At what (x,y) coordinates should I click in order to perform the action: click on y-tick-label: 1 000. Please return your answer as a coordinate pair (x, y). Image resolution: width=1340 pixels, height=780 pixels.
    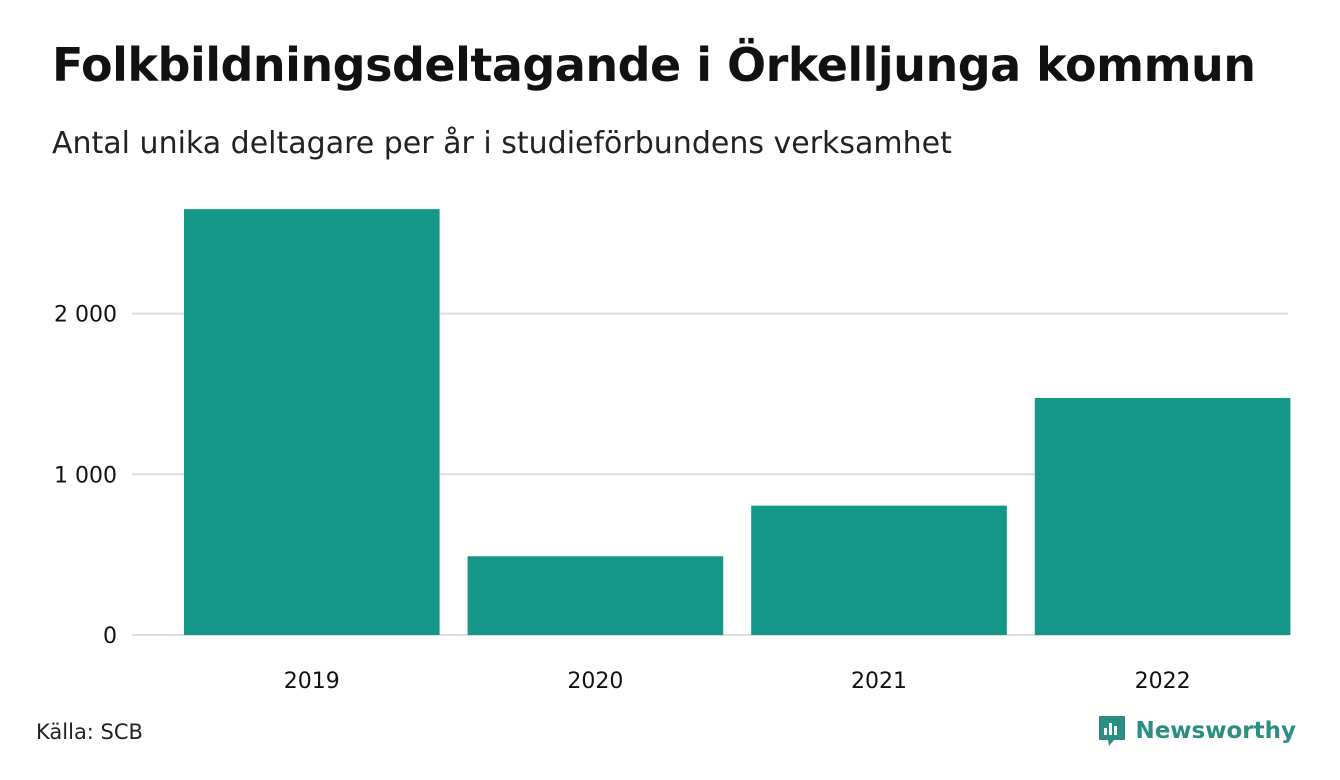
    Looking at the image, I should click on (85, 475).